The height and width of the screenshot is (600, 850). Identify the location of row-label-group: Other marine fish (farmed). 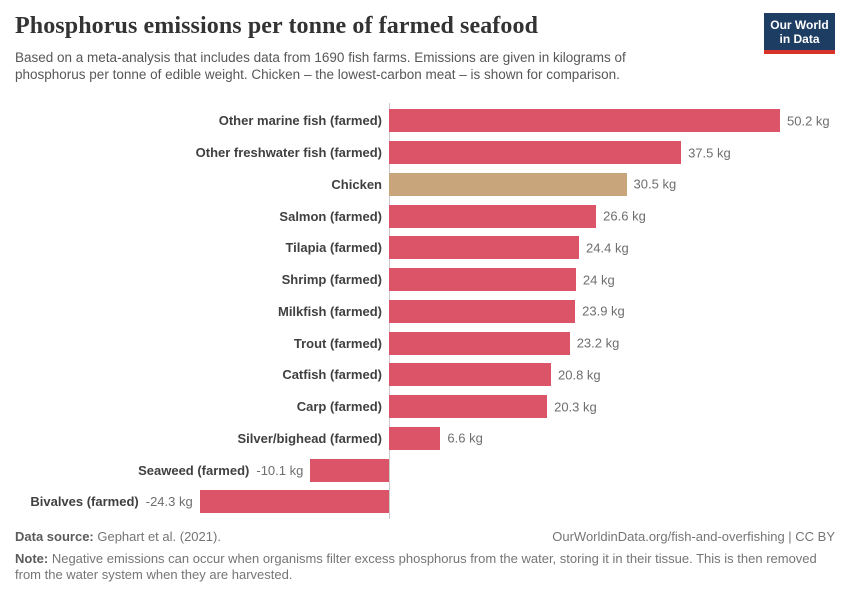
(300, 121).